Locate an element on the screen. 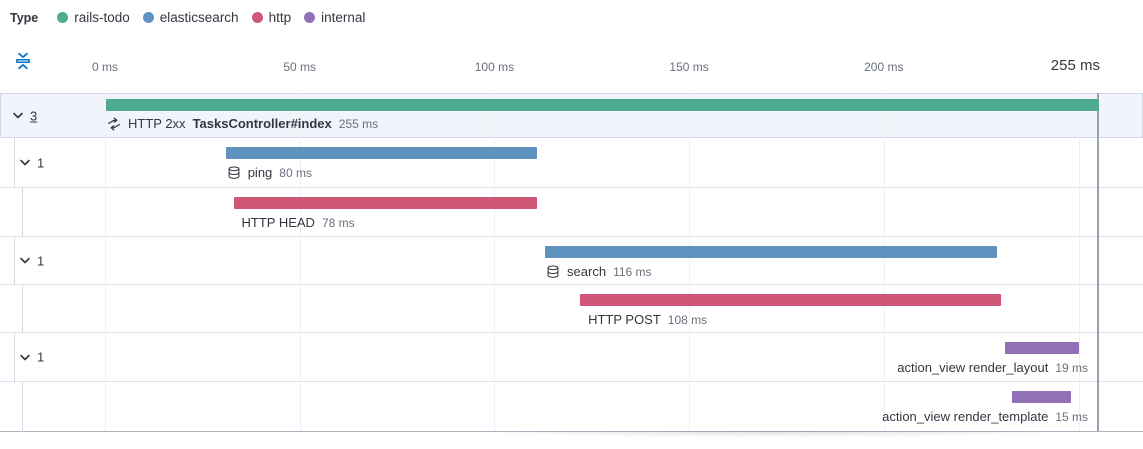 Image resolution: width=1143 pixels, height=449 pixels. axis-tick-label: 200 ms is located at coordinates (884, 67).